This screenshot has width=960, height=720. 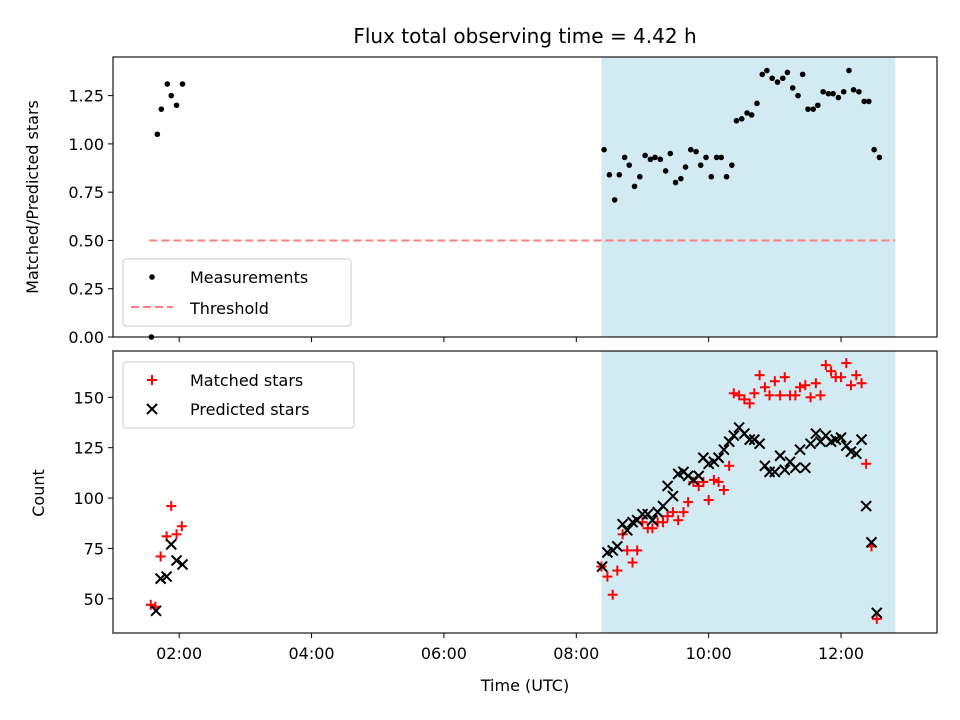 I want to click on top-legend-box, so click(x=237, y=292).